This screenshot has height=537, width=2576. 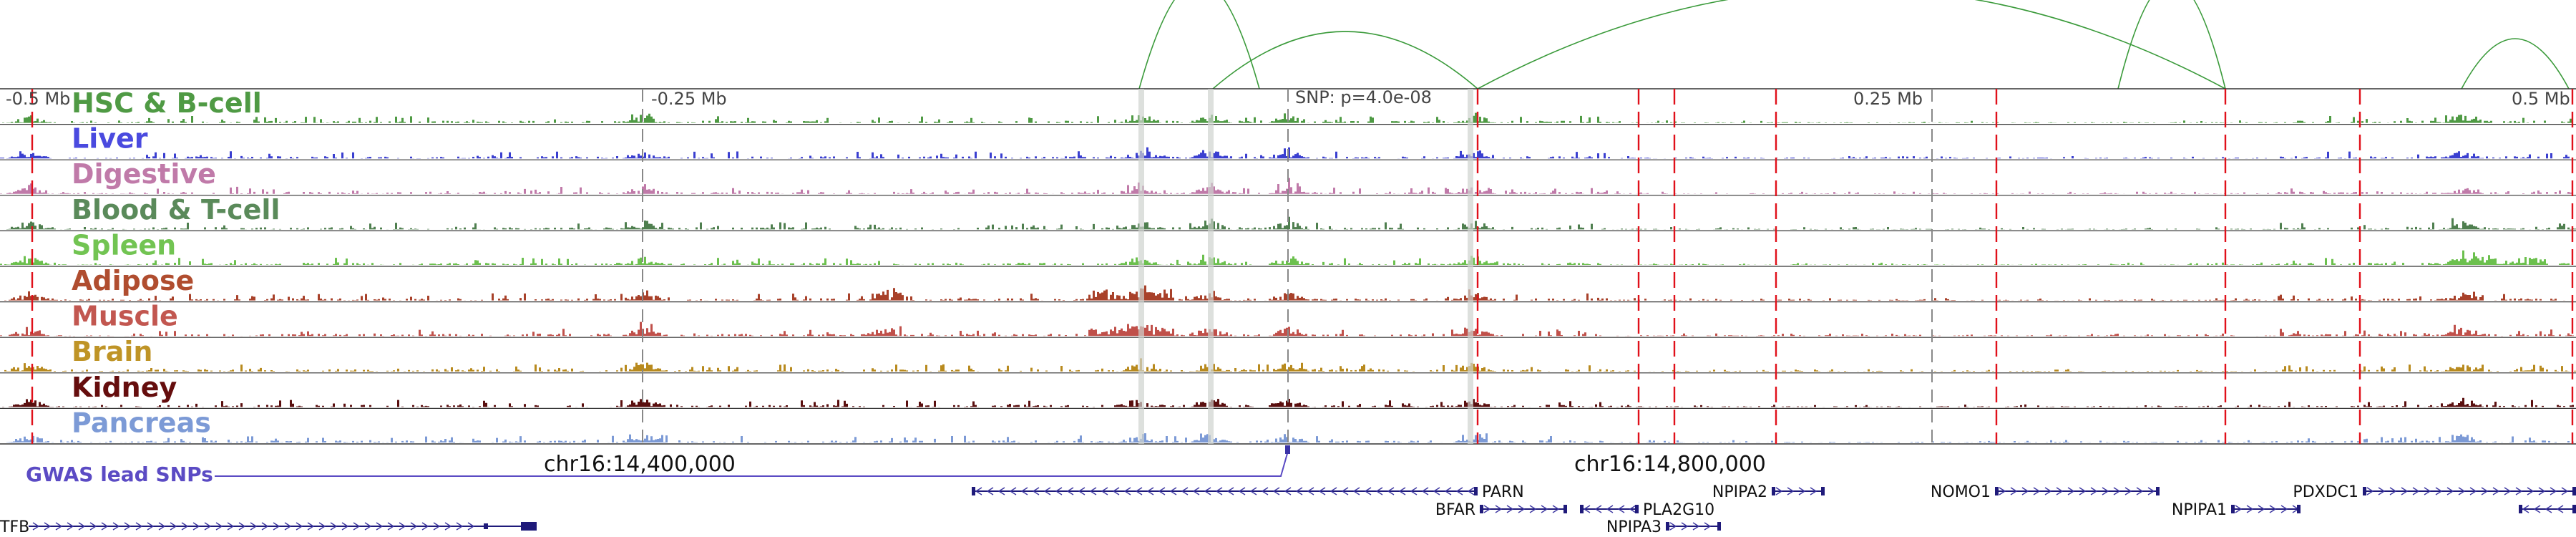 What do you see at coordinates (1739, 492) in the screenshot?
I see `gene-label: NPIPA2` at bounding box center [1739, 492].